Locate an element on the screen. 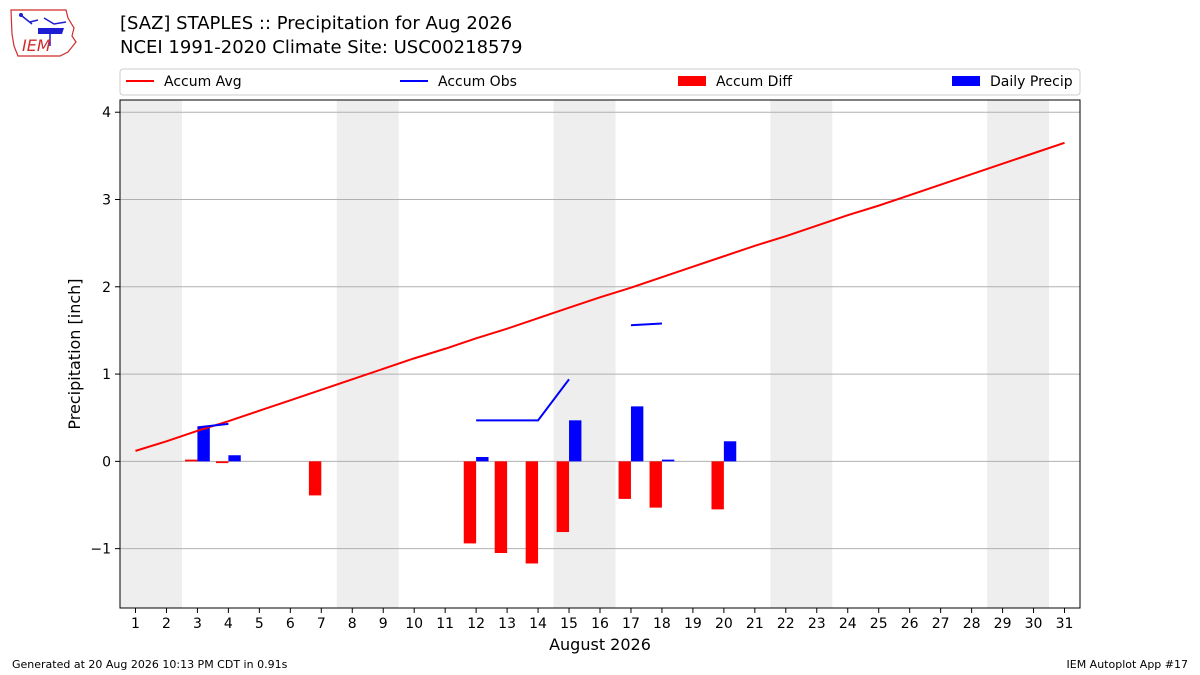 Image resolution: width=1200 pixels, height=675 pixels. y-tick-label: 0 is located at coordinates (106, 462).